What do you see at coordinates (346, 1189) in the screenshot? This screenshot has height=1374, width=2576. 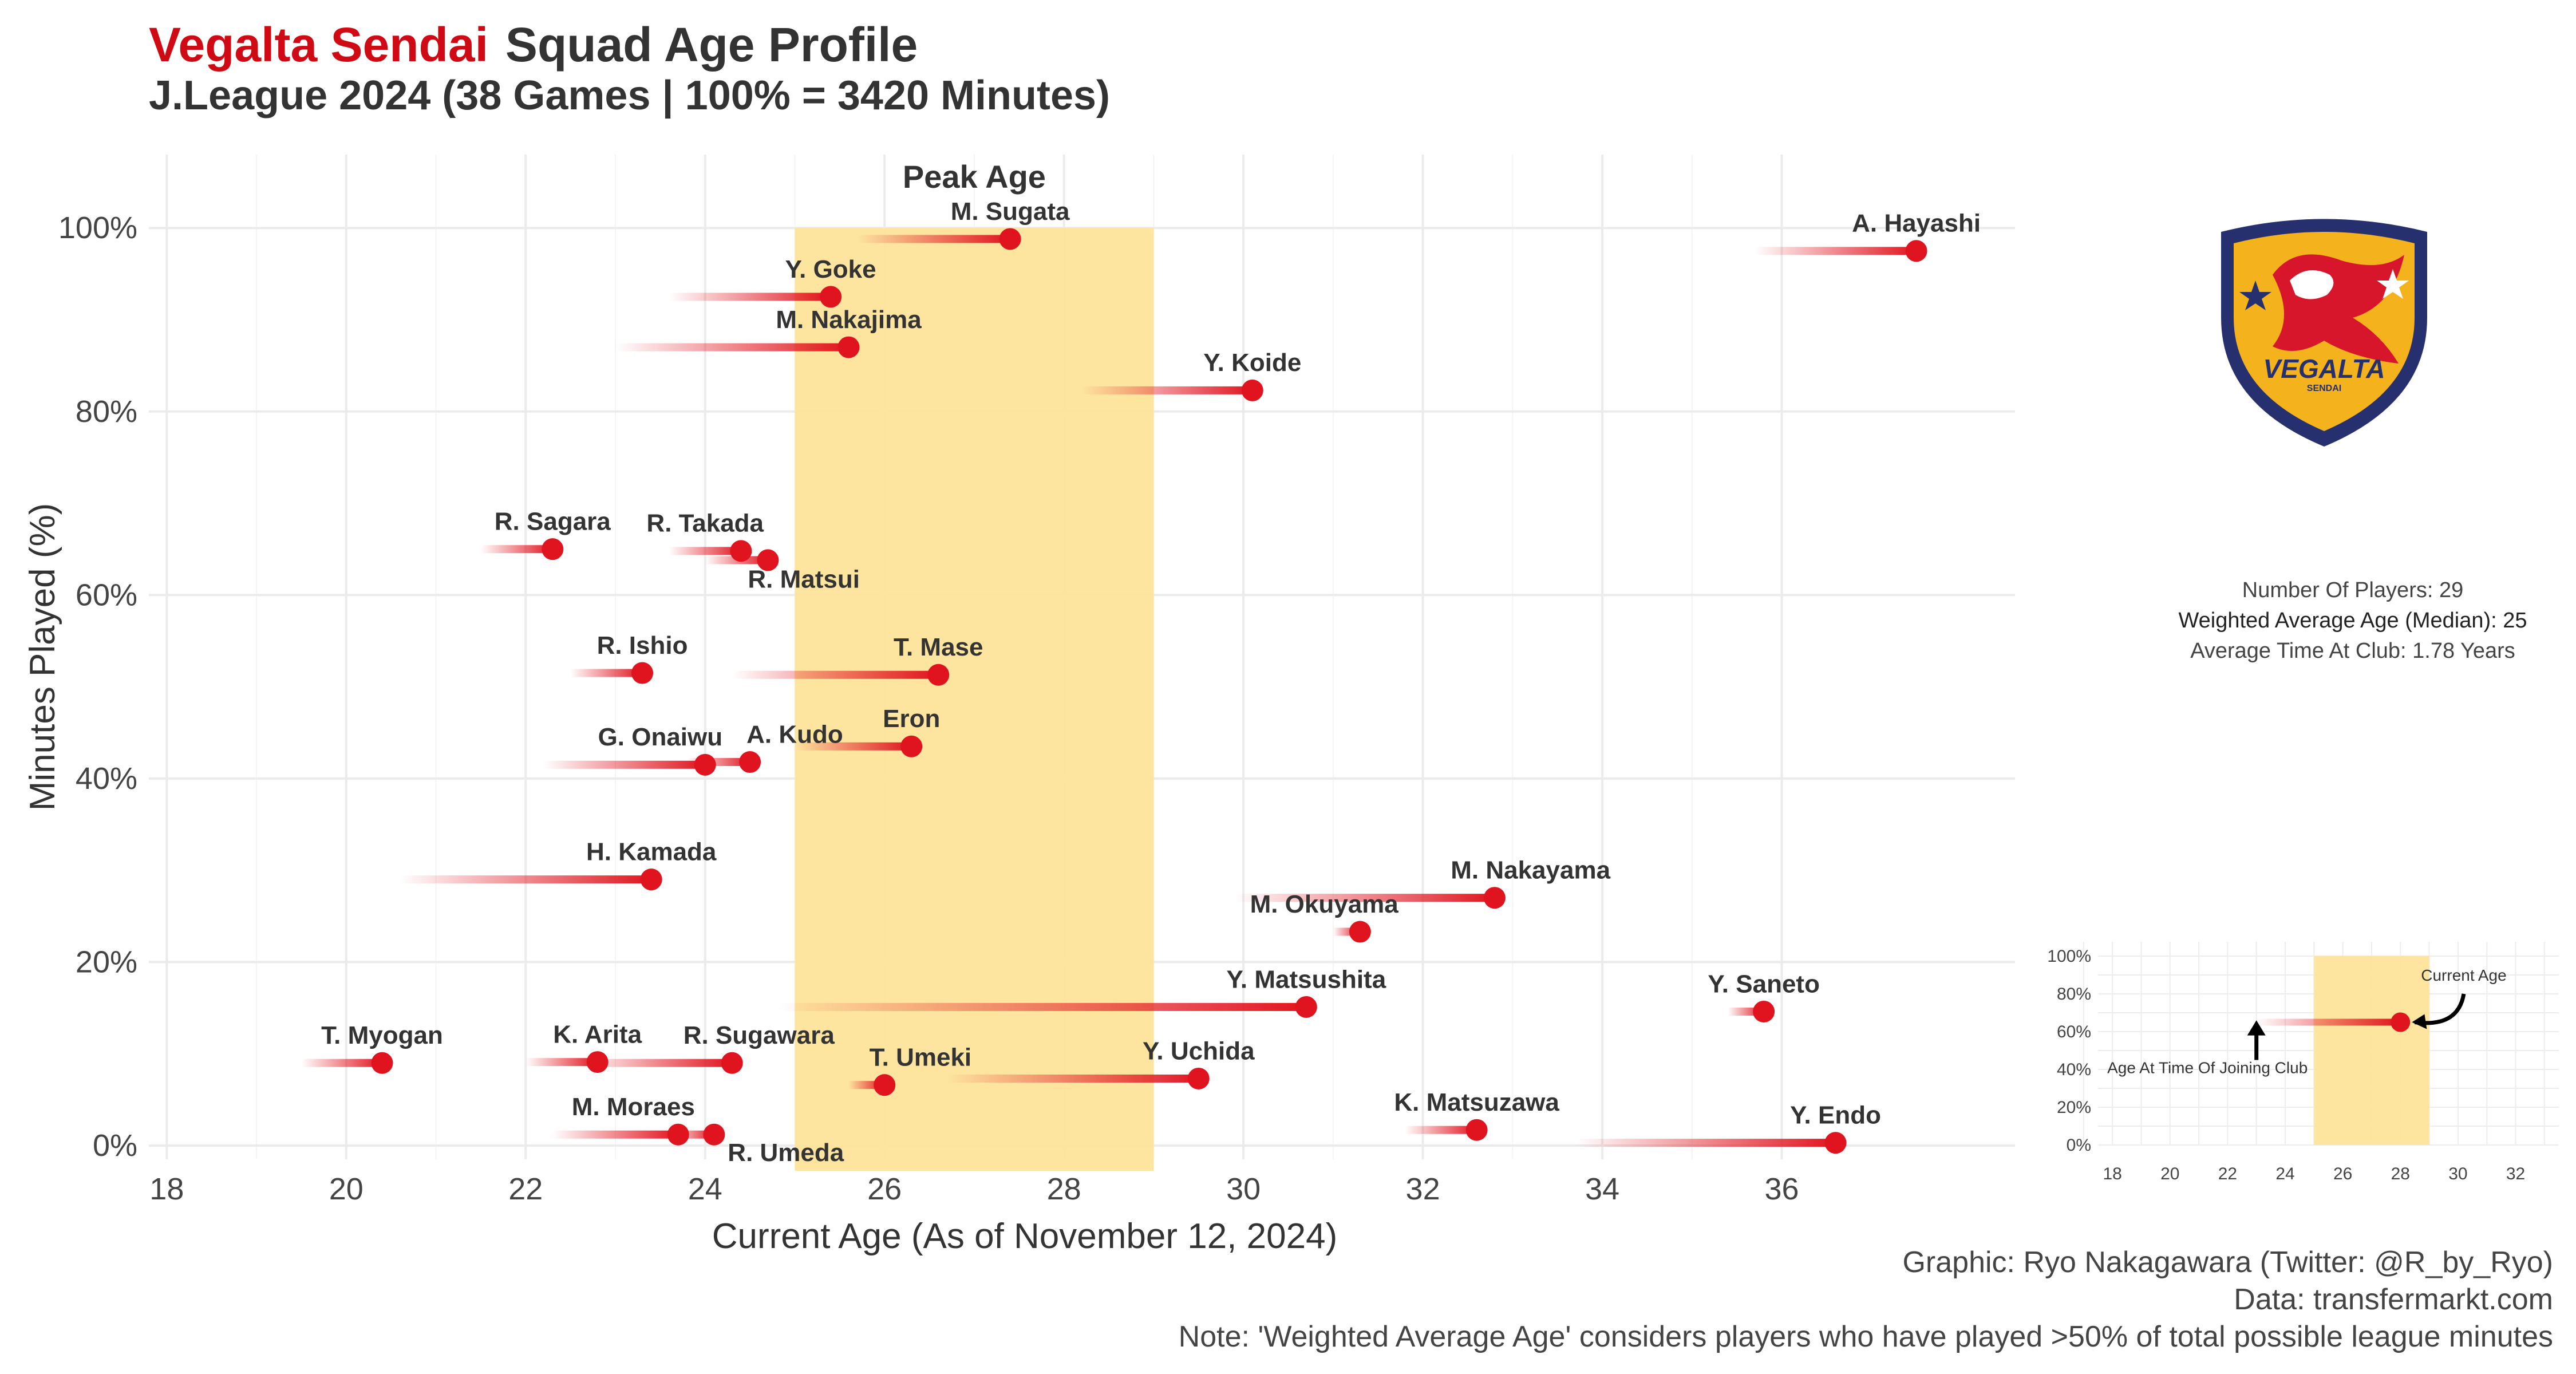 I see `x-tick-label: 20` at bounding box center [346, 1189].